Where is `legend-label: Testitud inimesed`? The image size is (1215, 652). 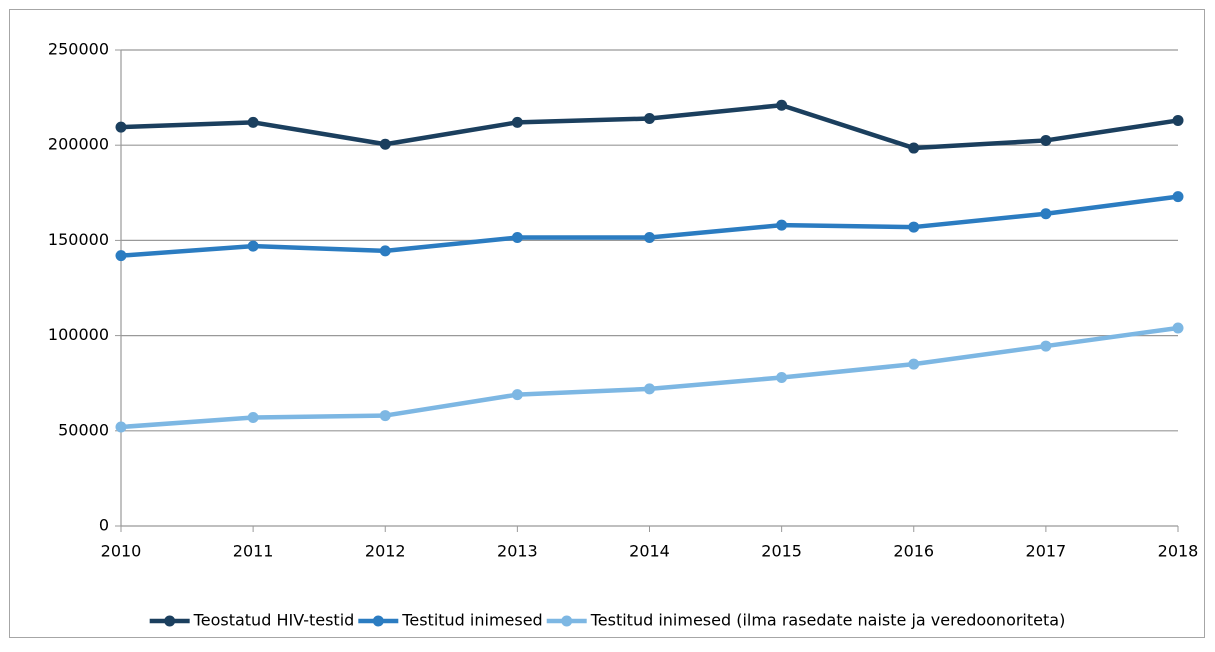 legend-label: Testitud inimesed is located at coordinates (471, 620).